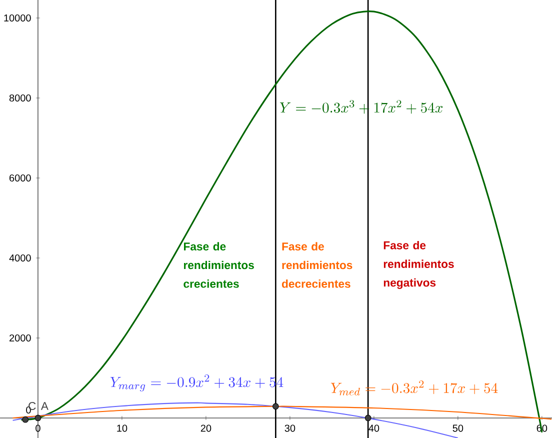 This screenshot has width=552, height=438. I want to click on x-tick-label: 10, so click(122, 428).